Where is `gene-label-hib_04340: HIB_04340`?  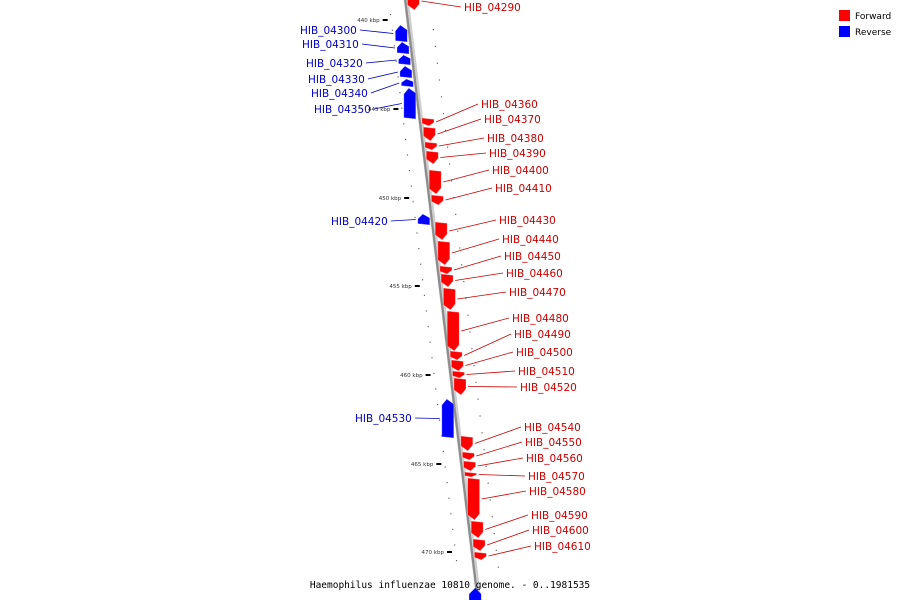
gene-label-hib_04340: HIB_04340 is located at coordinates (339, 94).